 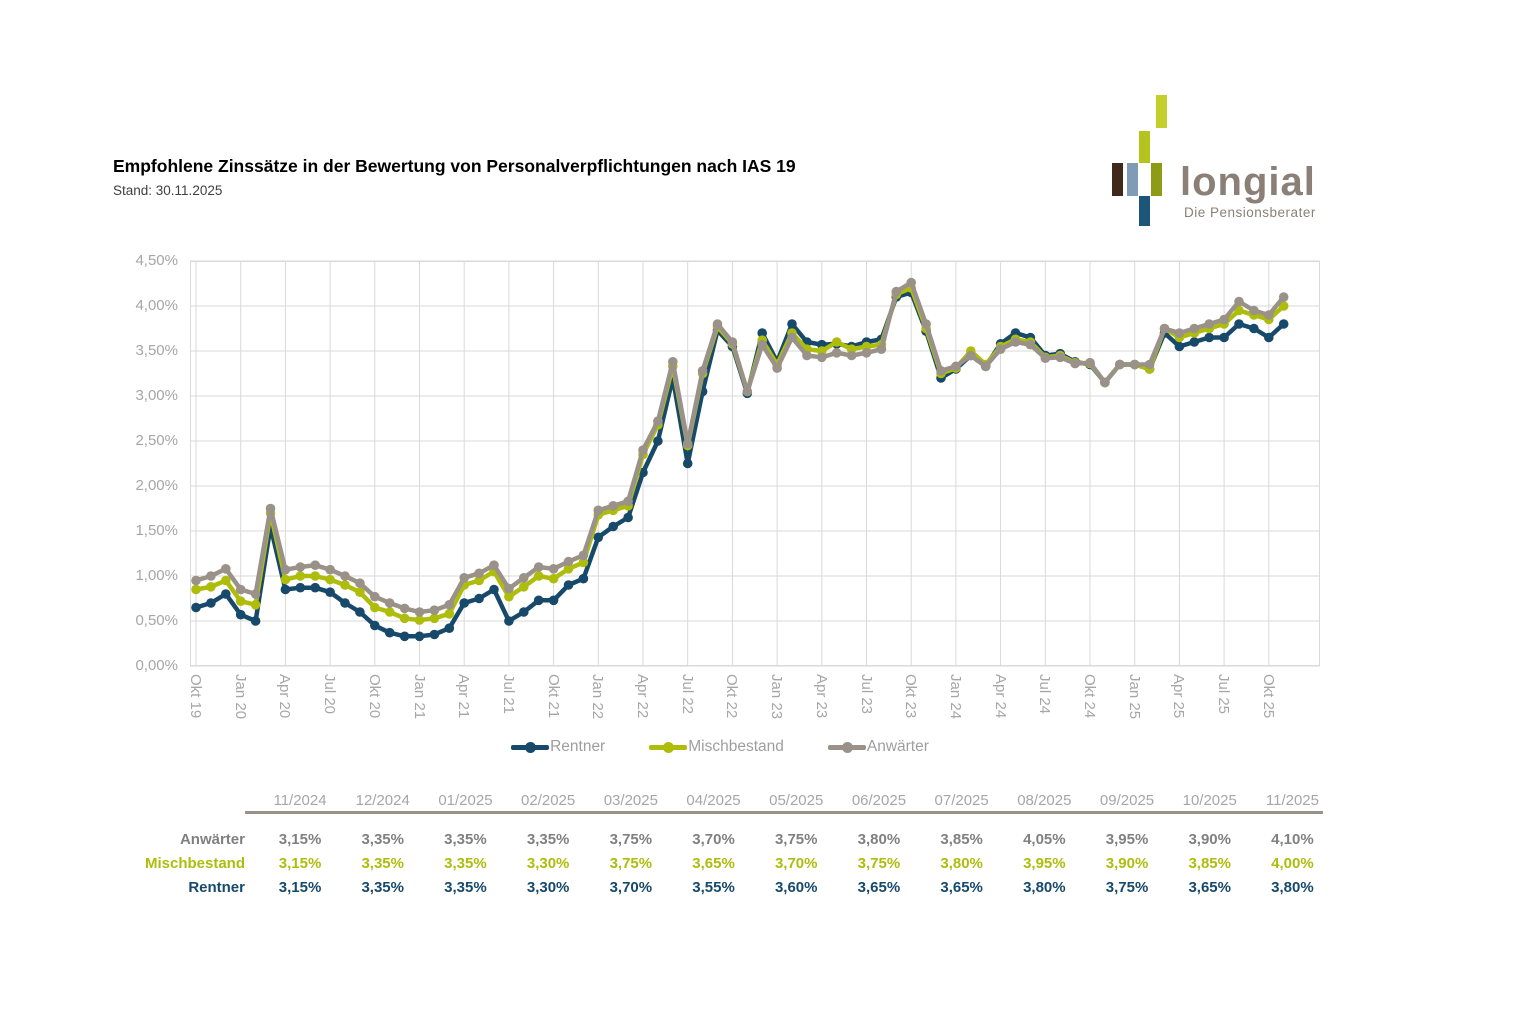 What do you see at coordinates (194, 863) in the screenshot?
I see `table-row-label: Mischbestand` at bounding box center [194, 863].